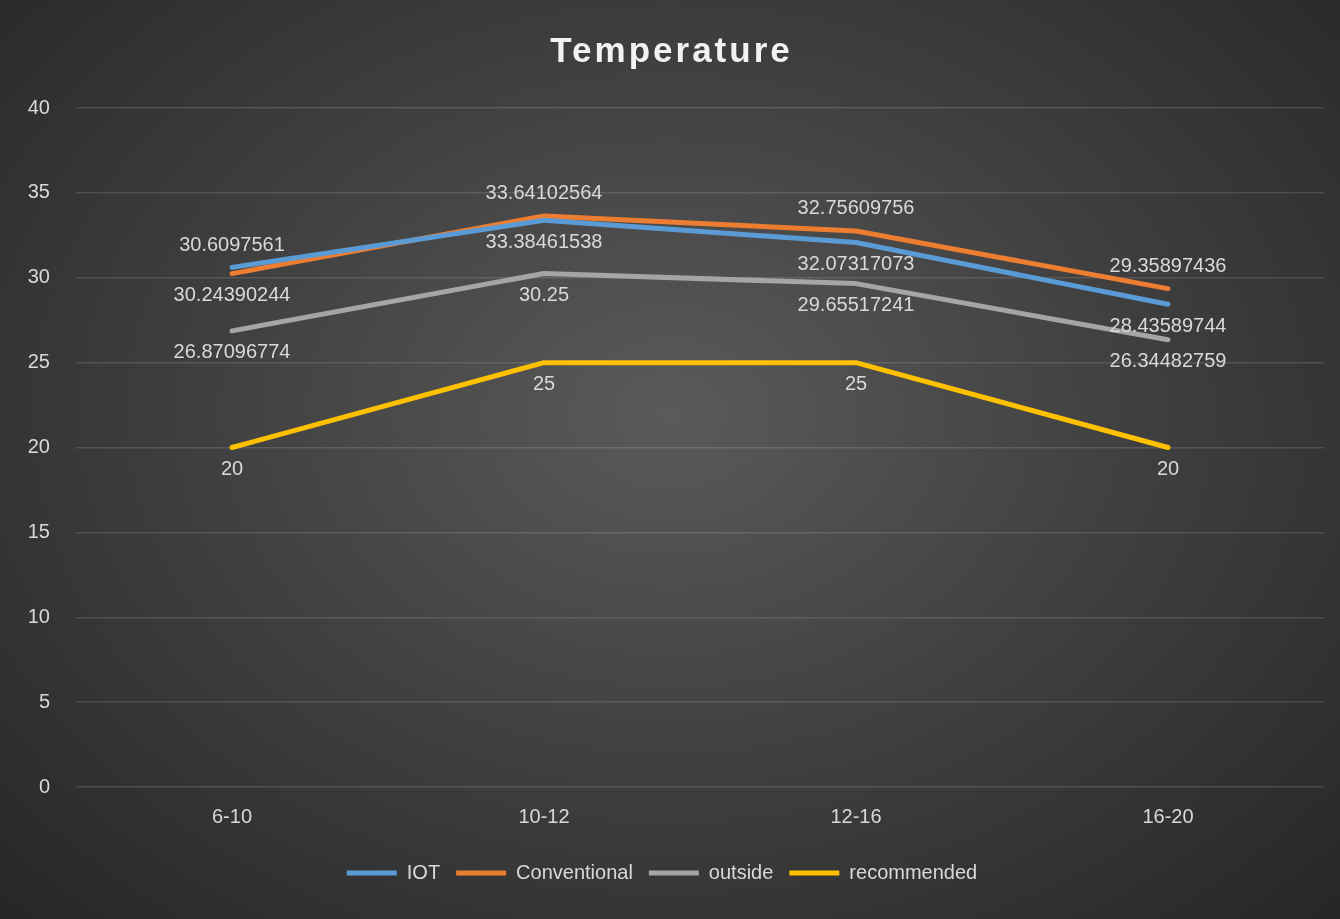 The width and height of the screenshot is (1340, 919). I want to click on data-label: 33.38461538, so click(544, 240).